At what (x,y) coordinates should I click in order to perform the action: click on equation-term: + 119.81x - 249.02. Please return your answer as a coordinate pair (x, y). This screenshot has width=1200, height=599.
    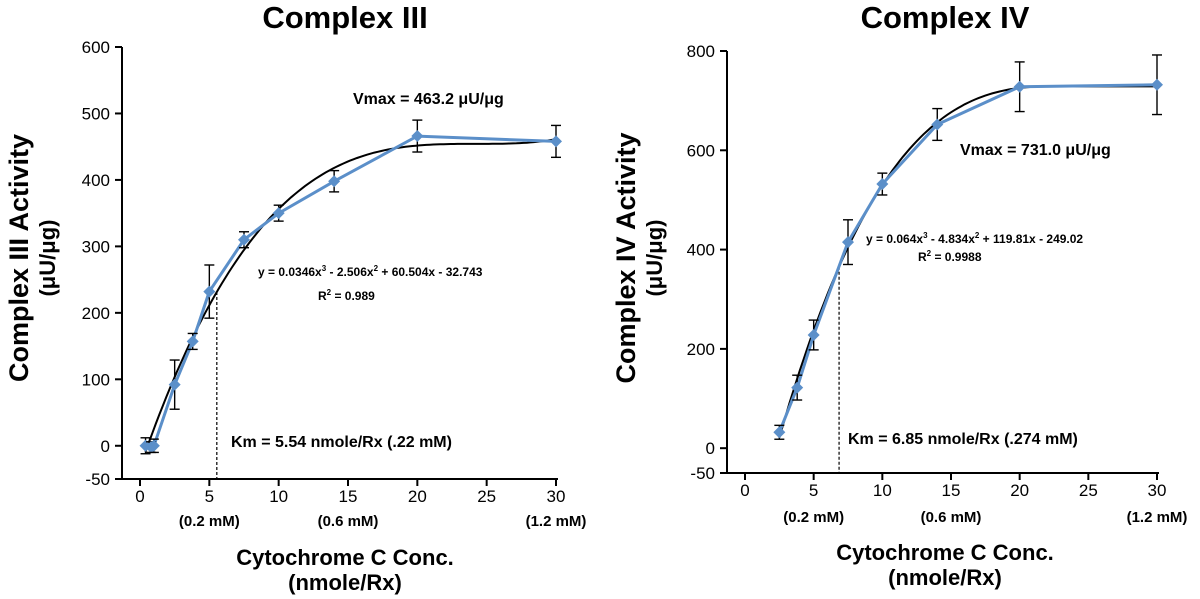
    Looking at the image, I should click on (1031, 239).